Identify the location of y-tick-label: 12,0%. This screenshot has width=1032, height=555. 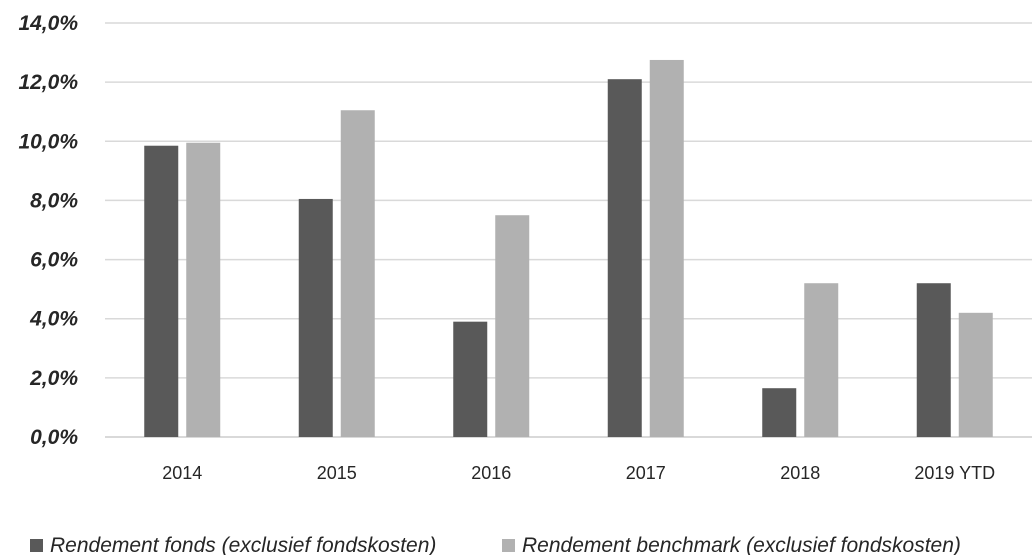
(48, 82).